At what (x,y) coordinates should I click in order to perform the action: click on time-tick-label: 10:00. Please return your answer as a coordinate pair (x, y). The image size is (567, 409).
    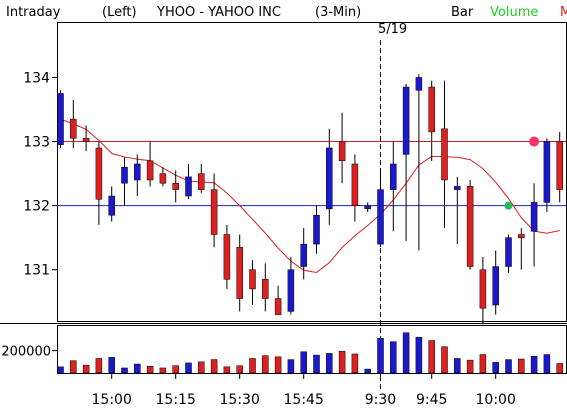
    Looking at the image, I should click on (496, 400).